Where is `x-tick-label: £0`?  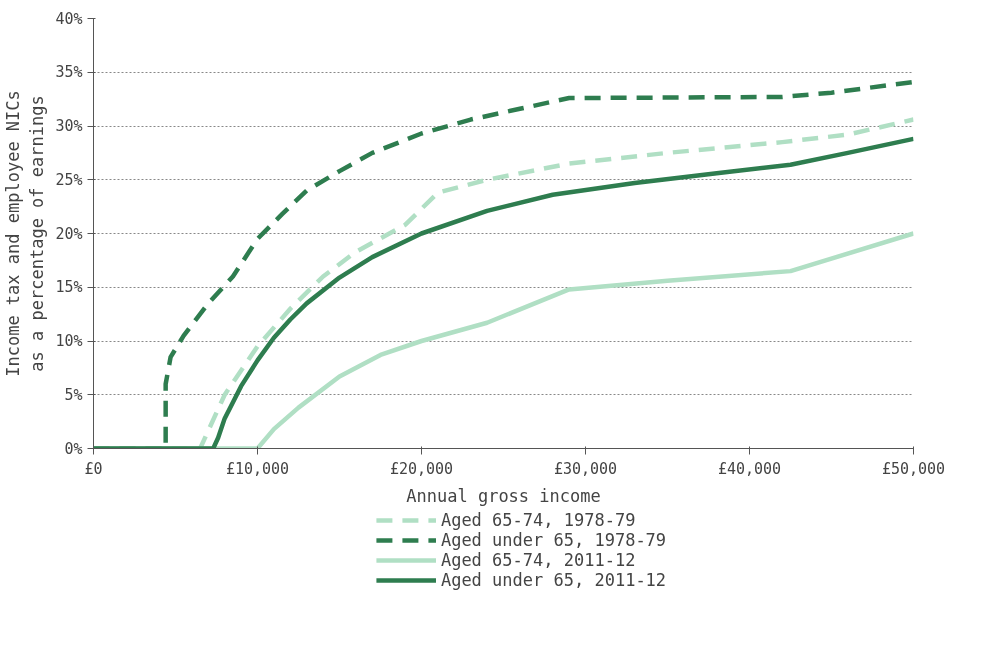 x-tick-label: £0 is located at coordinates (93, 468).